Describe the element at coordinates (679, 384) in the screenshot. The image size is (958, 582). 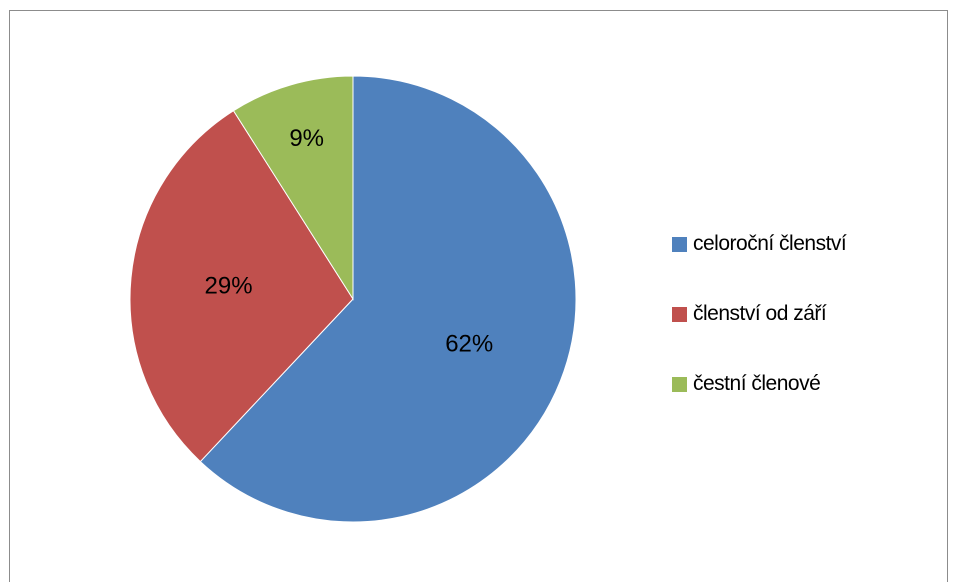
I see `legend-swatch-green` at that location.